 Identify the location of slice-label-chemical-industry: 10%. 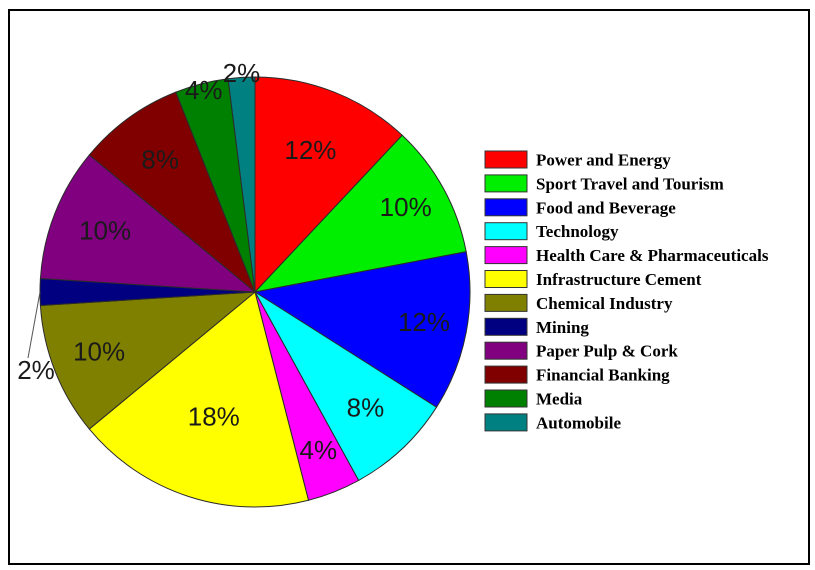
(99, 352).